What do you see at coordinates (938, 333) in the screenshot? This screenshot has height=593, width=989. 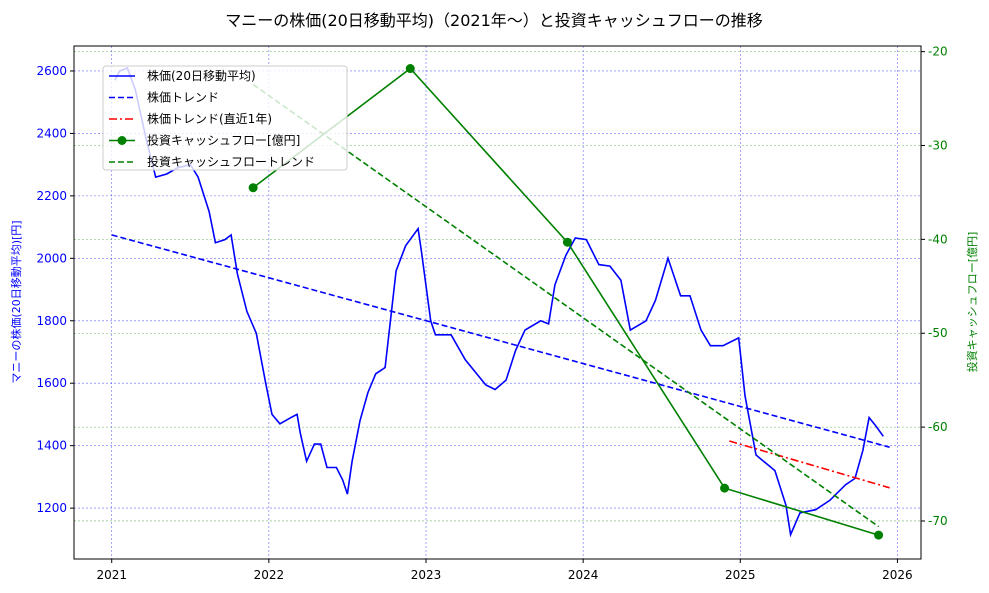 I see `y2-tick-label: -50` at bounding box center [938, 333].